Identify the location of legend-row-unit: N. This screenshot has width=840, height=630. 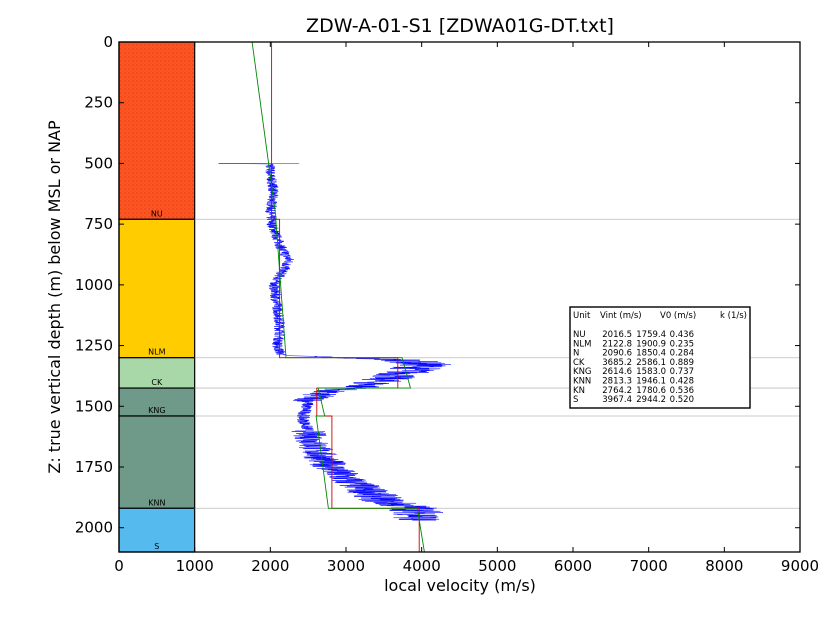
(576, 354).